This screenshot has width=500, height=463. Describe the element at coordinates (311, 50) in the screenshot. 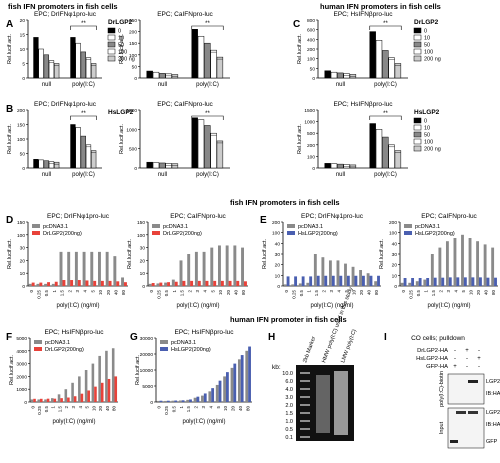

I see `y-tick-label: 200` at that location.